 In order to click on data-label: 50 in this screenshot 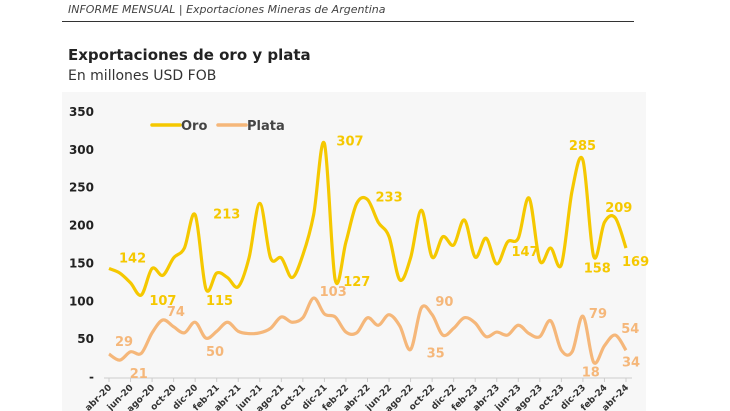, I will do `click(215, 352)`.